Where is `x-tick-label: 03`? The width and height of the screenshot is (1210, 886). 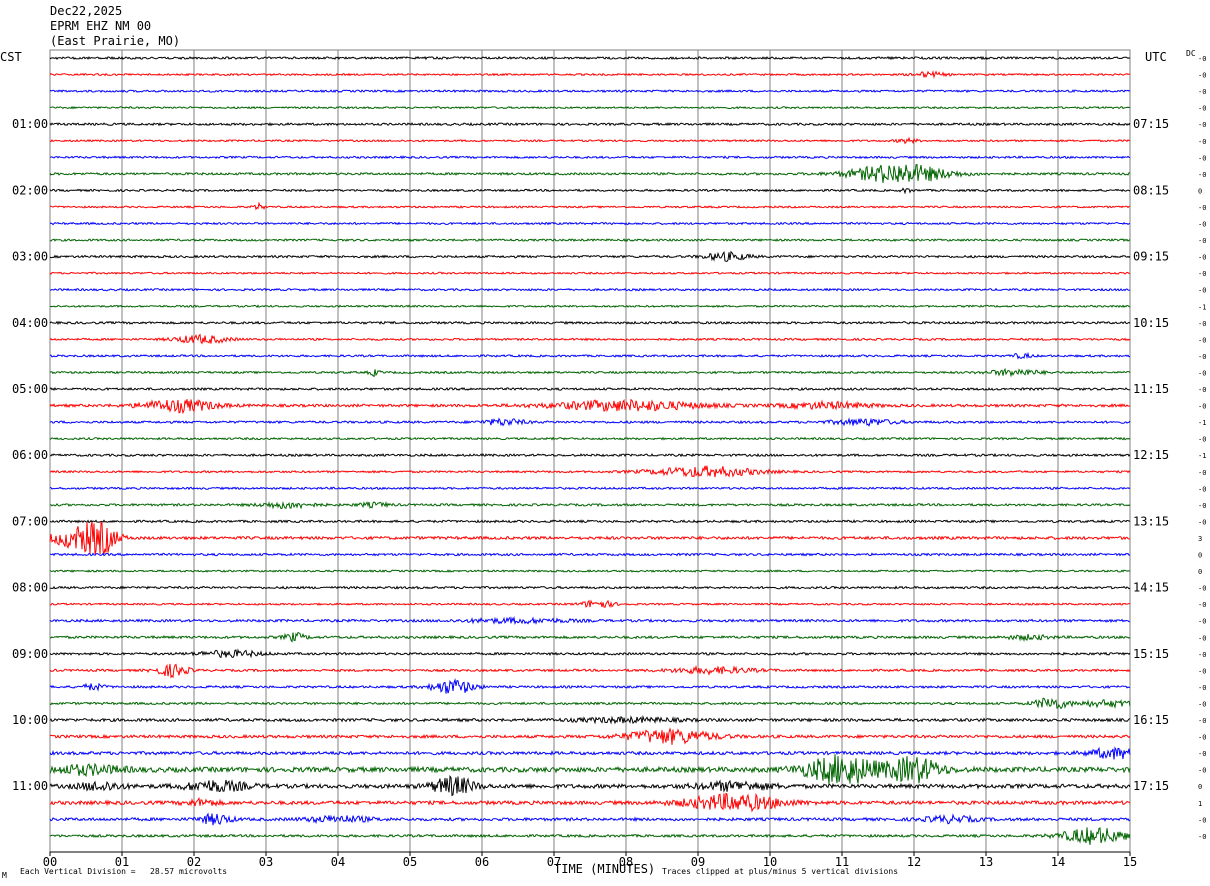
x-tick-label: 03 is located at coordinates (266, 862).